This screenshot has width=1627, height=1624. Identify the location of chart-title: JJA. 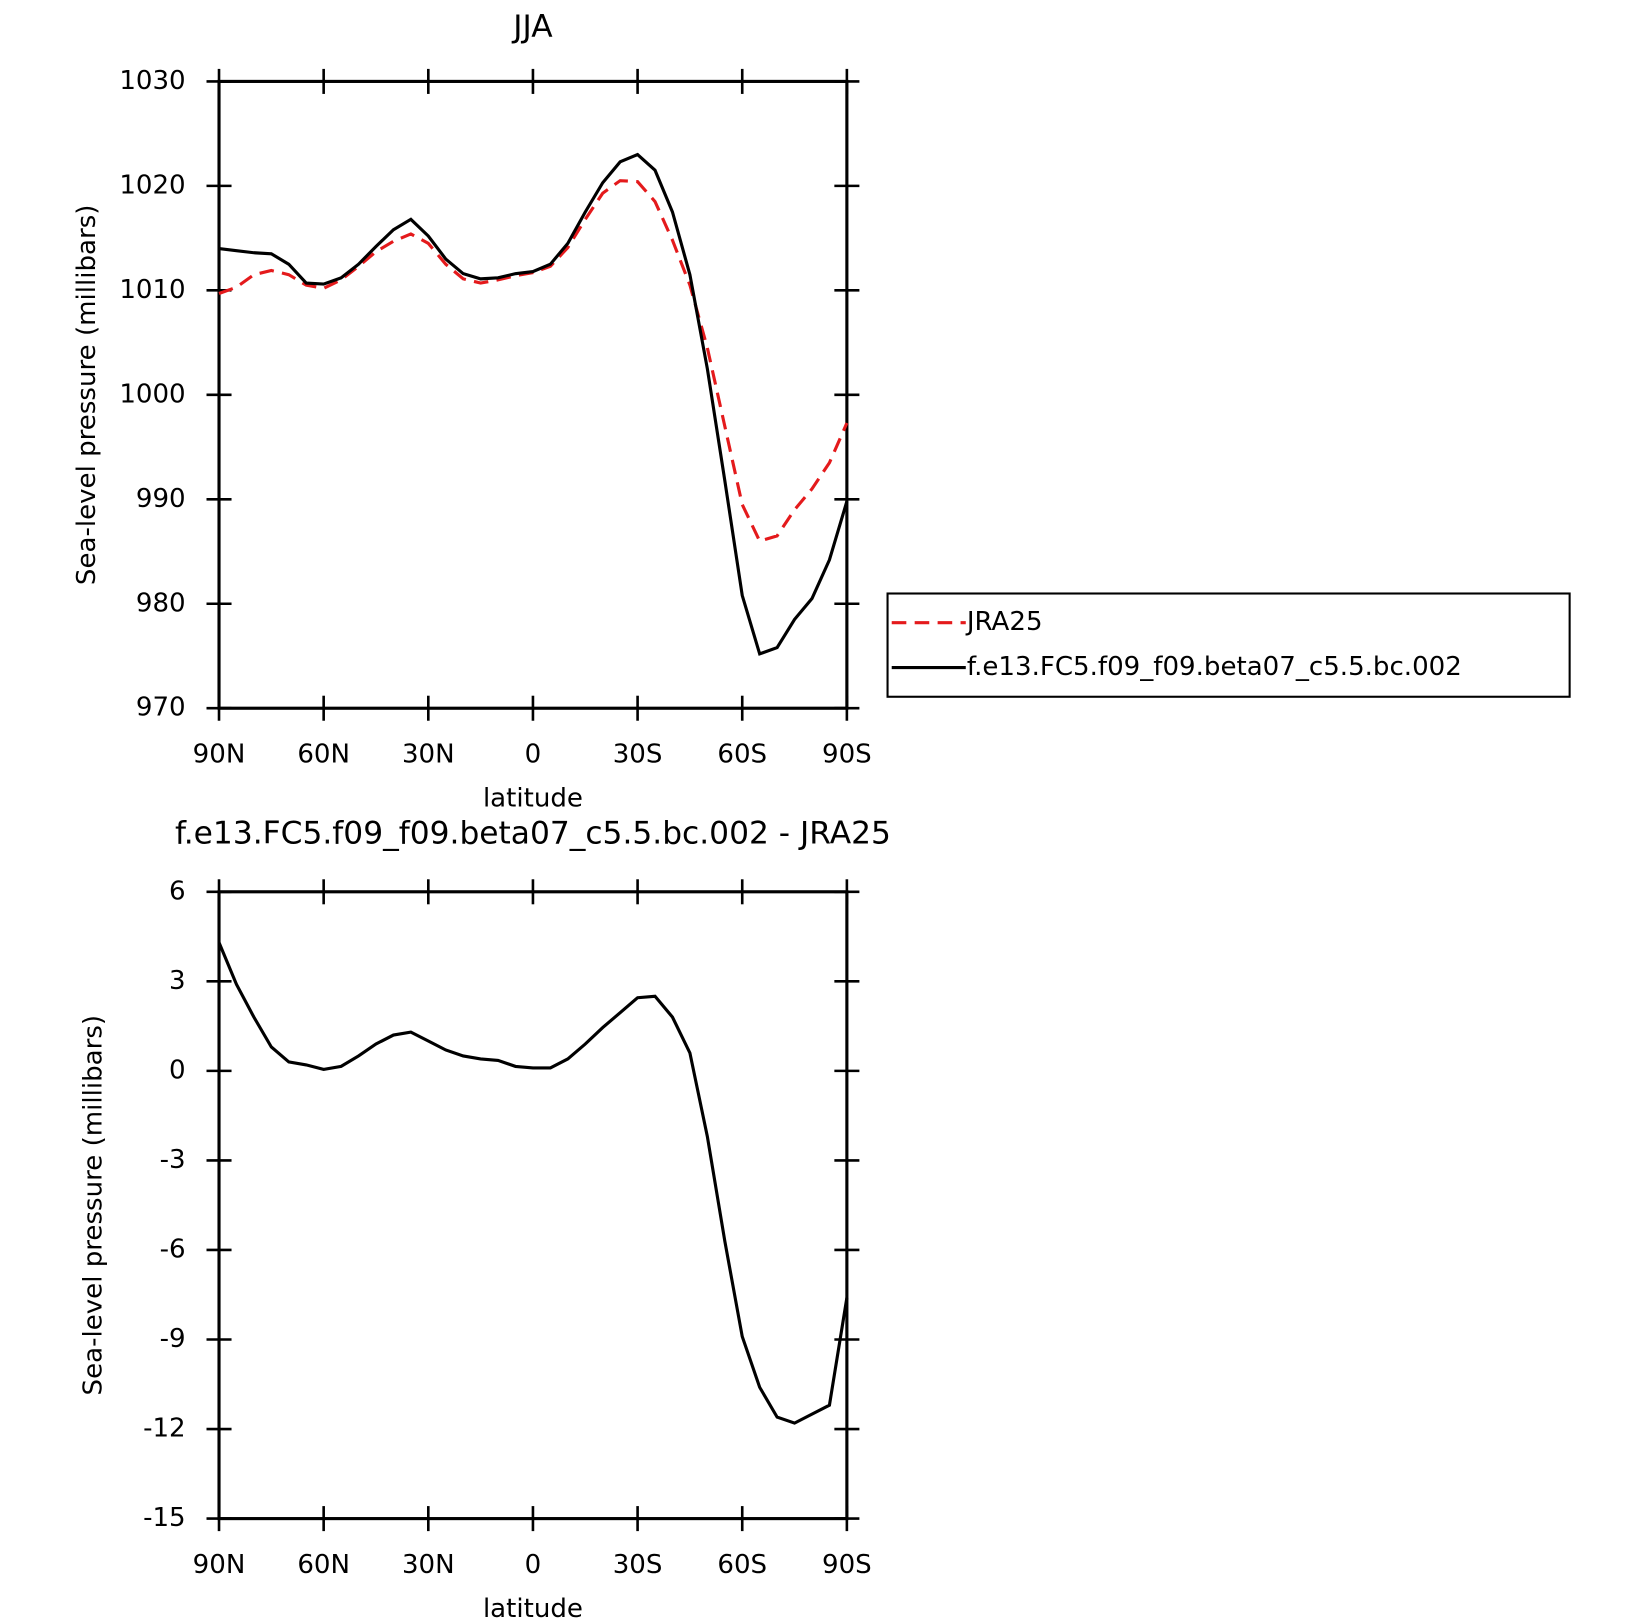
(532, 27).